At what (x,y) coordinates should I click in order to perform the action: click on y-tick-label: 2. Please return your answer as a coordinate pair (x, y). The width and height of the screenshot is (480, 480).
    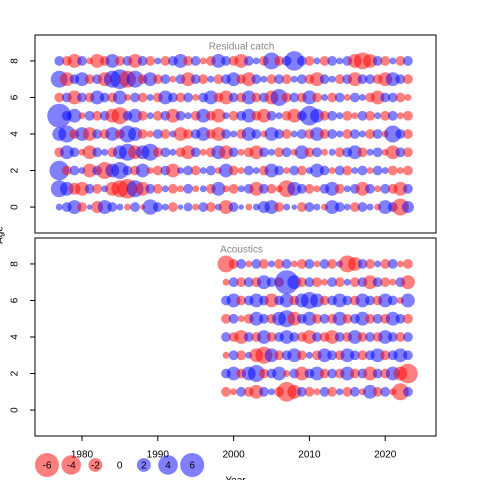
    Looking at the image, I should click on (15, 373).